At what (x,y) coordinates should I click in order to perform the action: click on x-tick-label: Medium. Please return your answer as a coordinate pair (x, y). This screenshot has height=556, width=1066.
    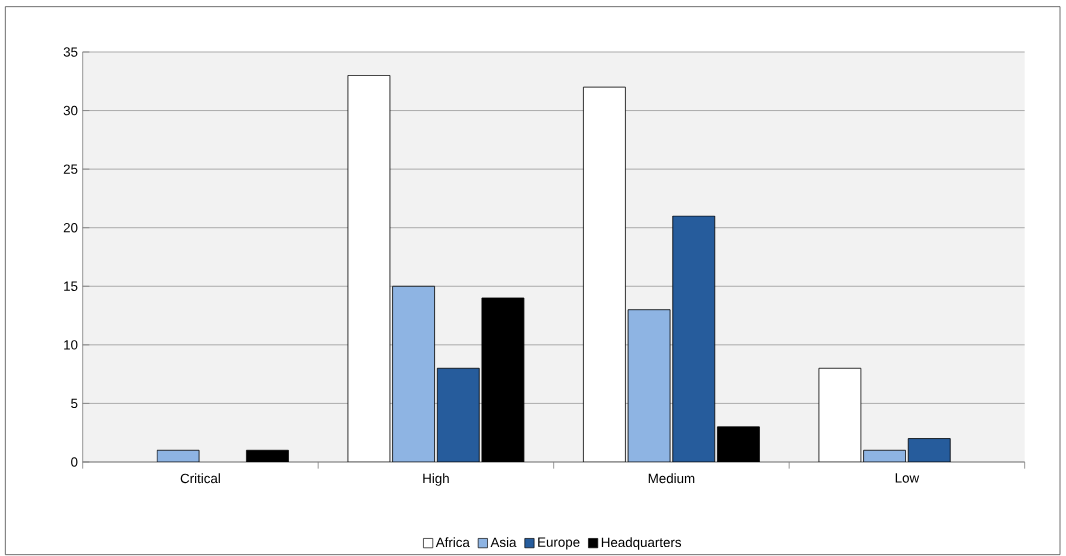
    Looking at the image, I should click on (671, 478).